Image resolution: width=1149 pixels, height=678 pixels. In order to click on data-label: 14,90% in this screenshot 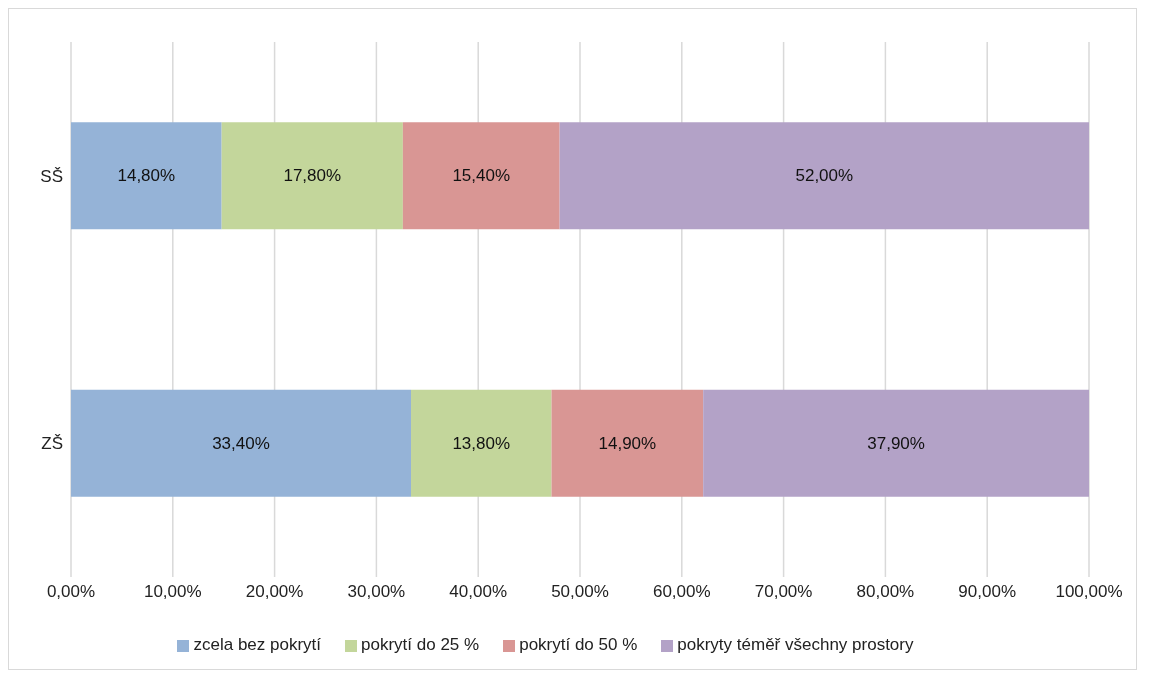, I will do `click(627, 443)`.